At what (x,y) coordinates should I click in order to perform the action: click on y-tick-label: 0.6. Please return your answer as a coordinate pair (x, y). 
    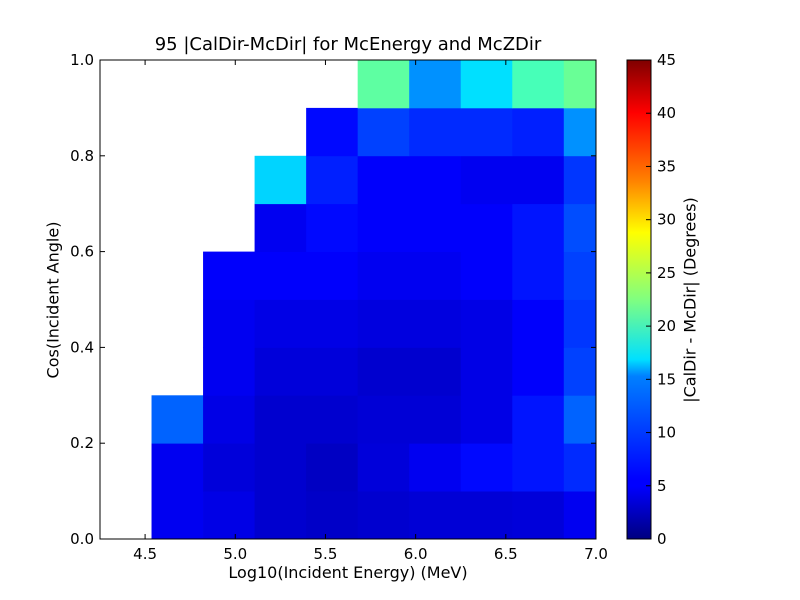
    Looking at the image, I should click on (82, 252).